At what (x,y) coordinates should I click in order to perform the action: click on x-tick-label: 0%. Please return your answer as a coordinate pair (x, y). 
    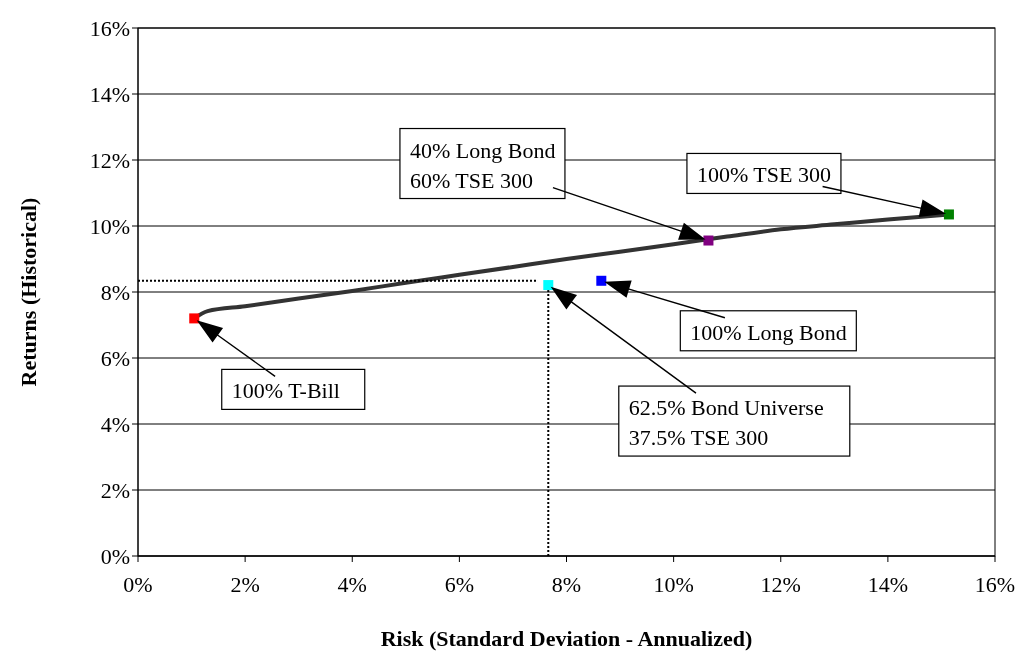
    Looking at the image, I should click on (138, 584).